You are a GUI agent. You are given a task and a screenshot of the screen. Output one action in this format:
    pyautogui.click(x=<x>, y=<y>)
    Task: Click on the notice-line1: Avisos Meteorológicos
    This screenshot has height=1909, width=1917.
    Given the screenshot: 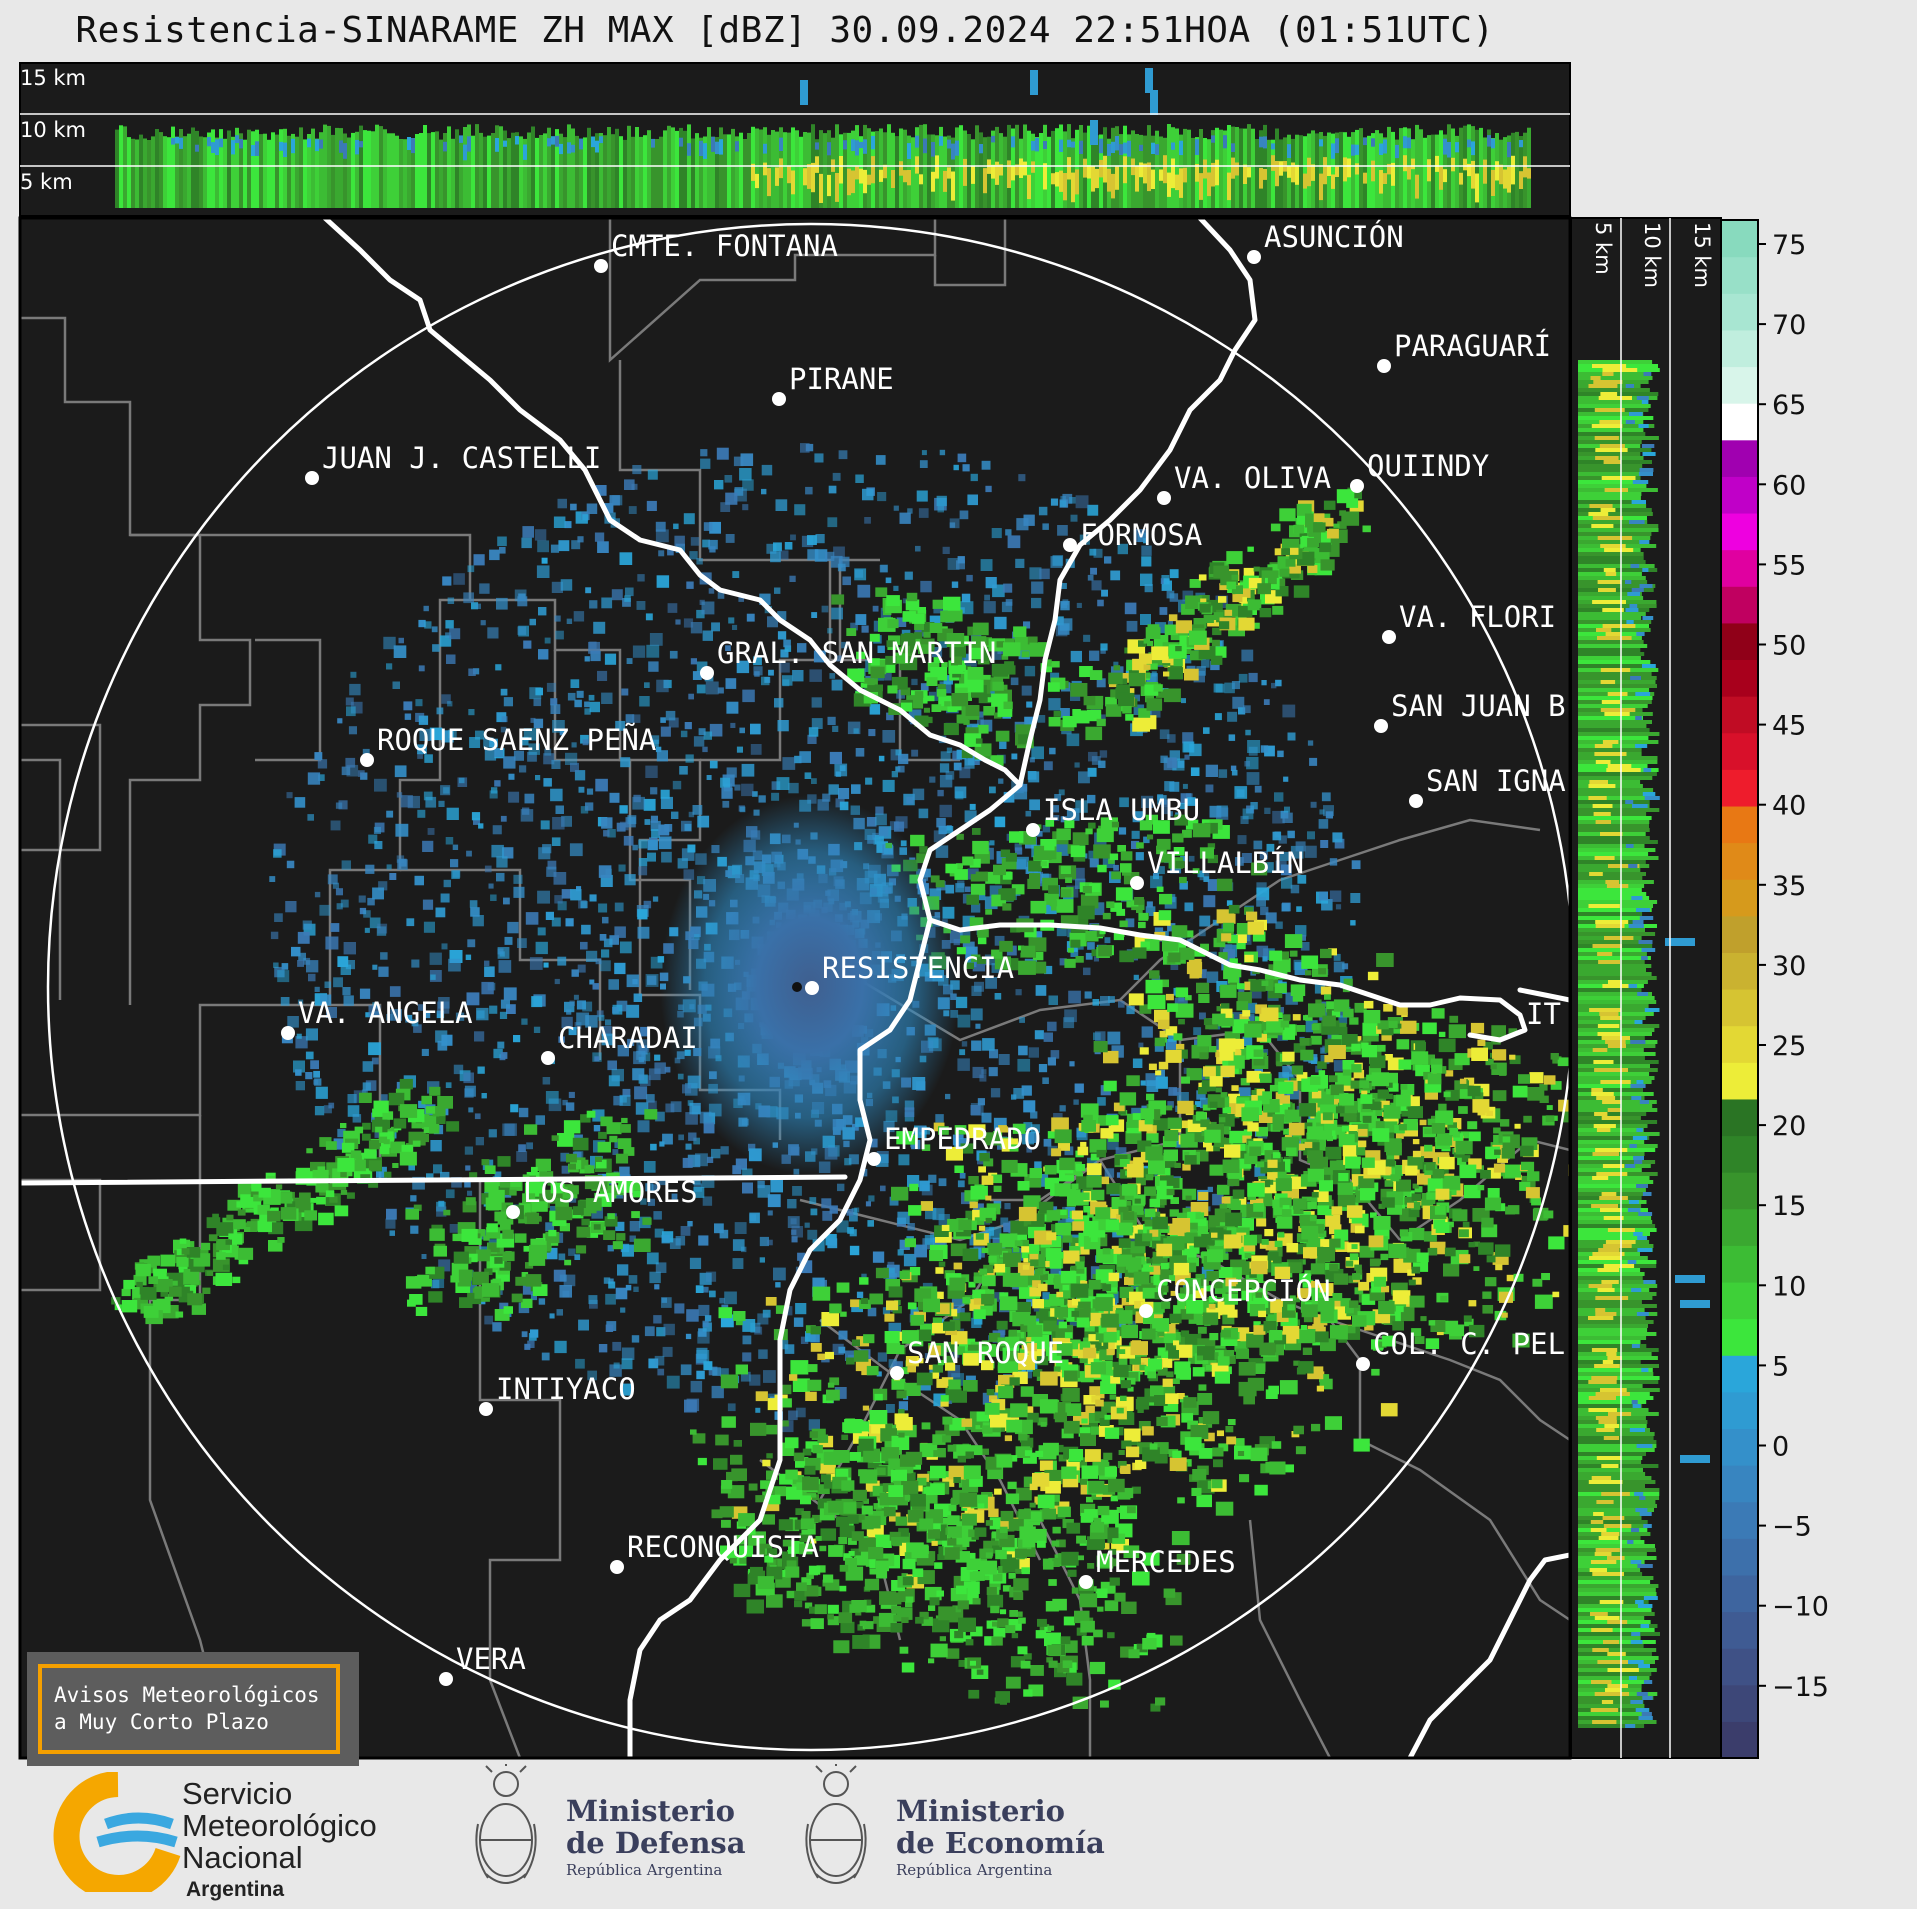 What is the action you would take?
    pyautogui.click(x=187, y=1695)
    